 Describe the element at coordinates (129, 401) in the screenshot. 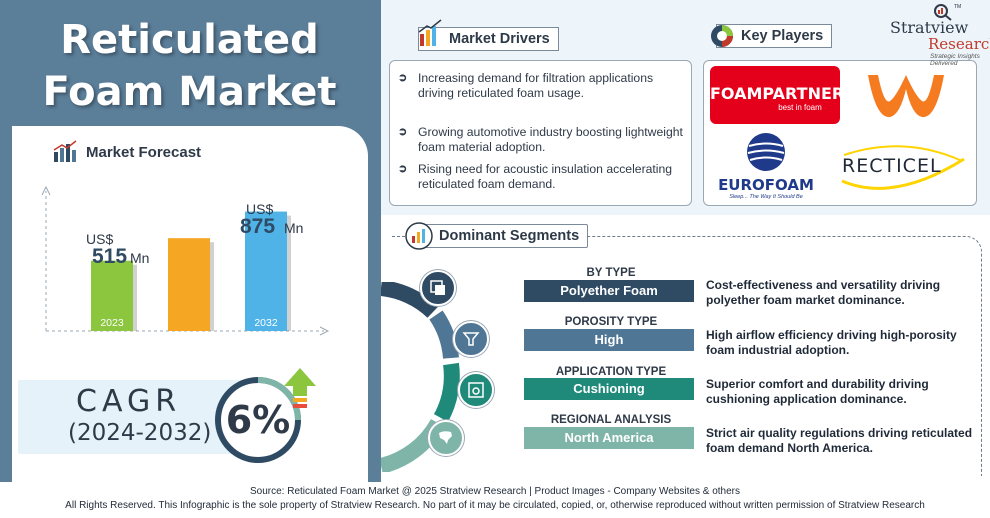

I see `cagr-label: CAGR` at that location.